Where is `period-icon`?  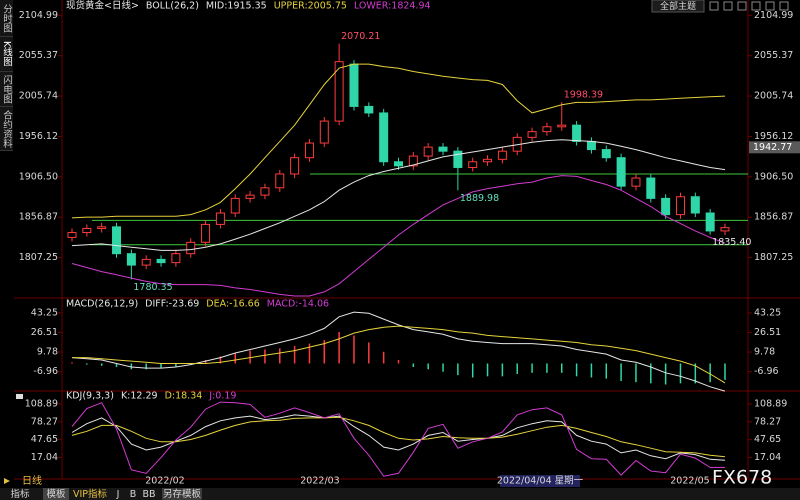
period-icon is located at coordinates (7, 481).